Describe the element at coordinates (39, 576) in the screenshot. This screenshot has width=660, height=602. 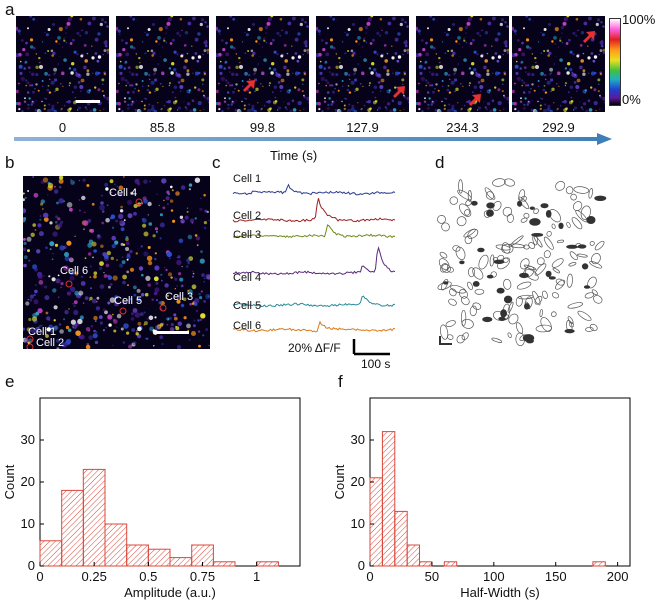
I see `x-tick-label: 0` at that location.